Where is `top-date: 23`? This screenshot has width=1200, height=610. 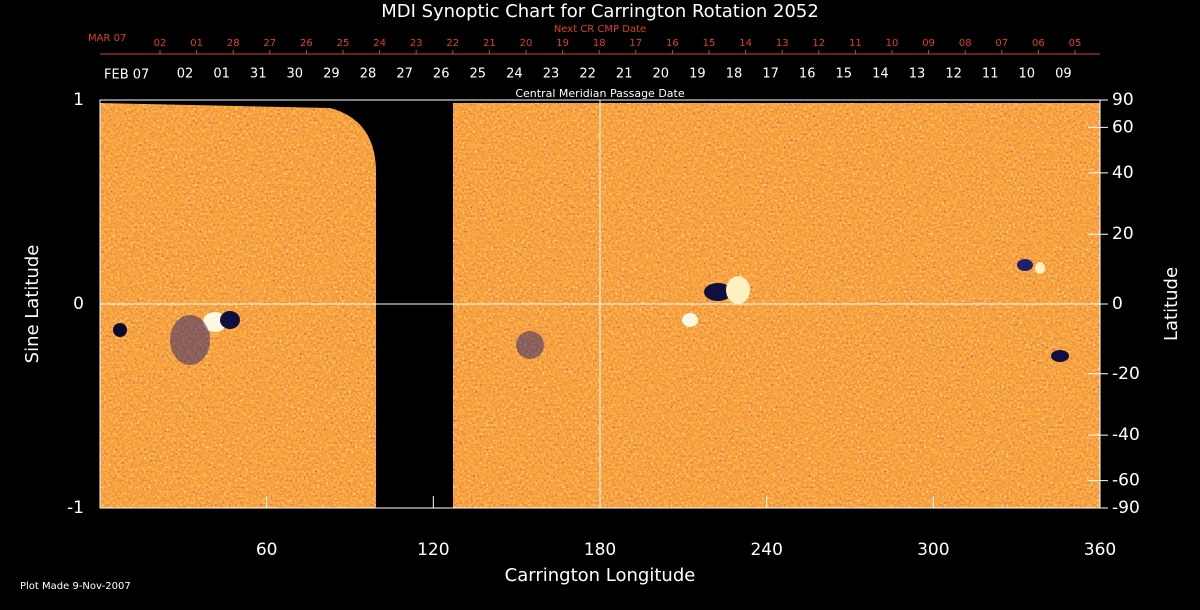 top-date: 23 is located at coordinates (416, 43).